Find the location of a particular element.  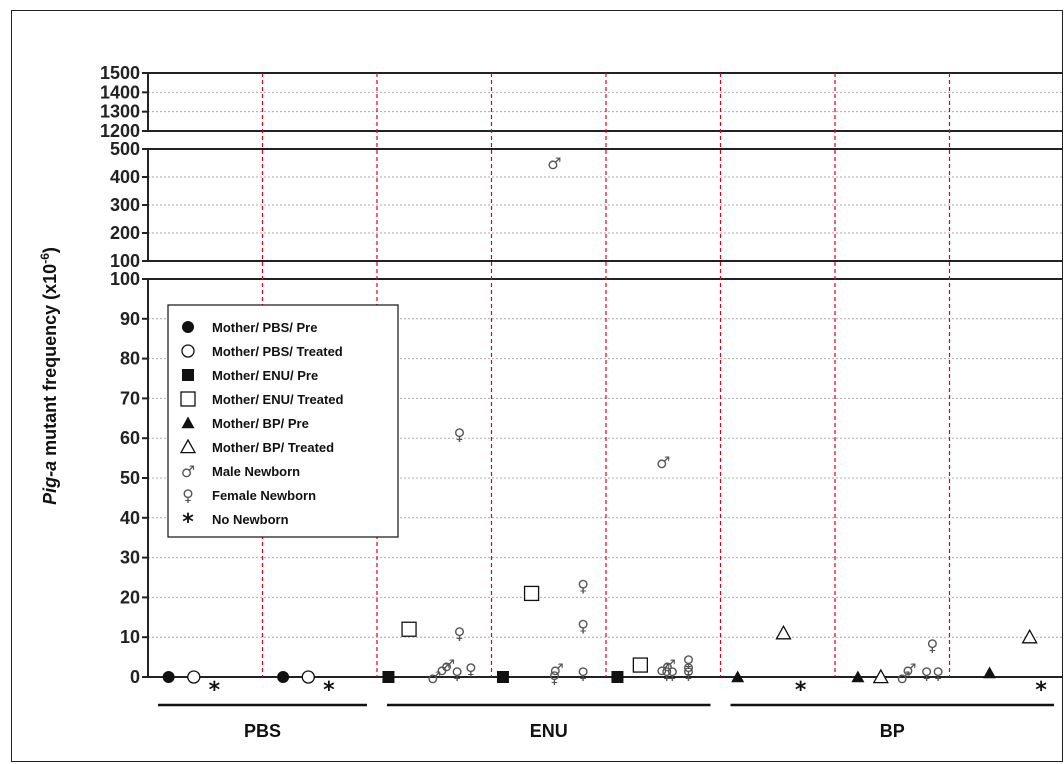

y-tick-label: 0 is located at coordinates (135, 677).